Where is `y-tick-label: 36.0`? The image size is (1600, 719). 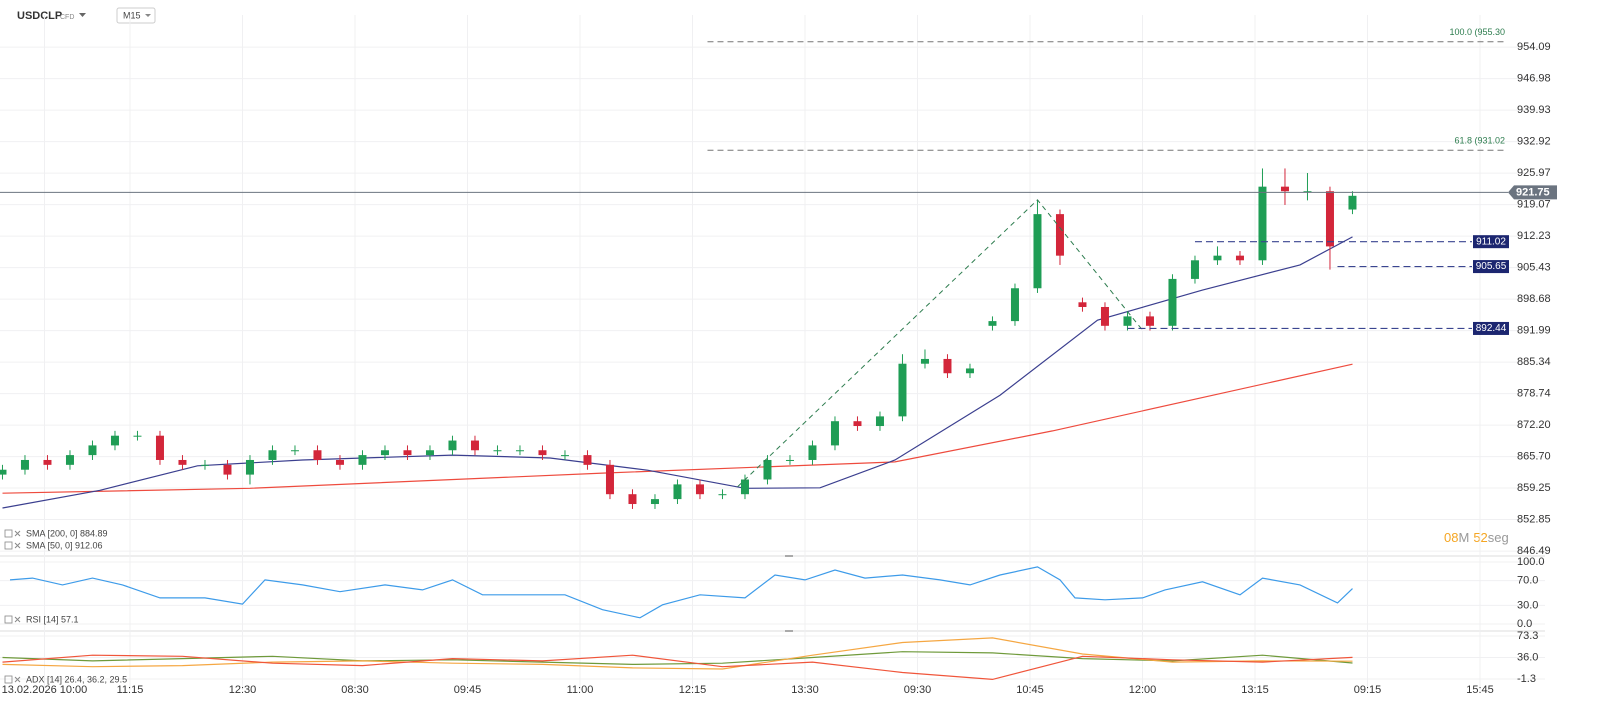
y-tick-label: 36.0 is located at coordinates (1527, 657).